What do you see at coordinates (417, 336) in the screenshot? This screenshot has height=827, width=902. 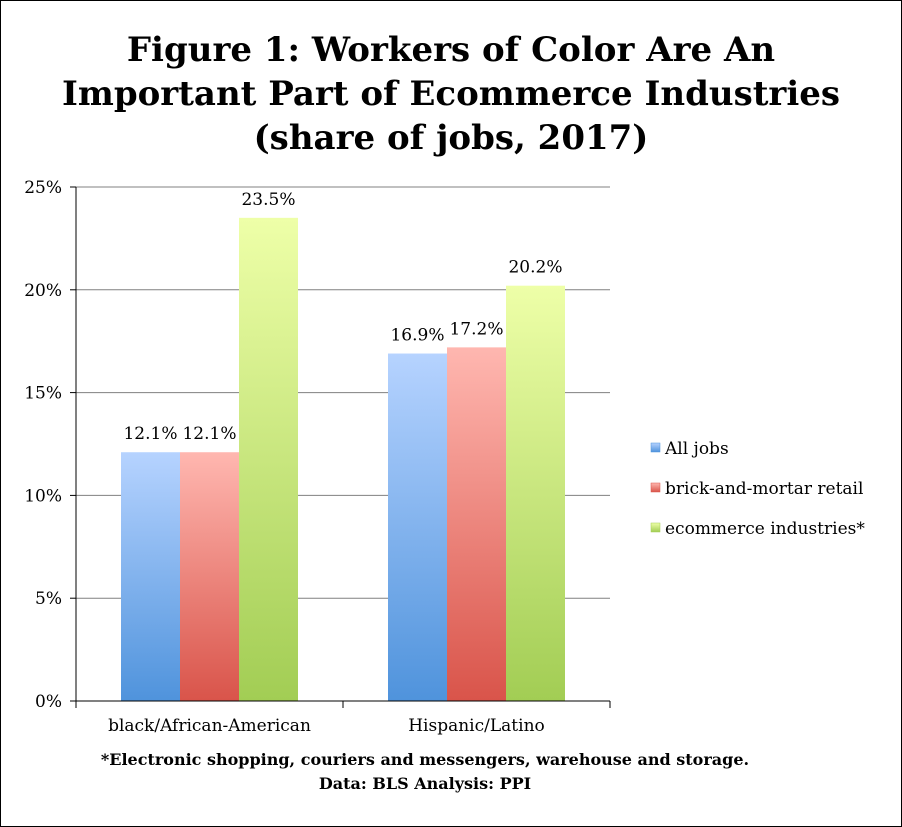 I see `data-label: 16.9%` at bounding box center [417, 336].